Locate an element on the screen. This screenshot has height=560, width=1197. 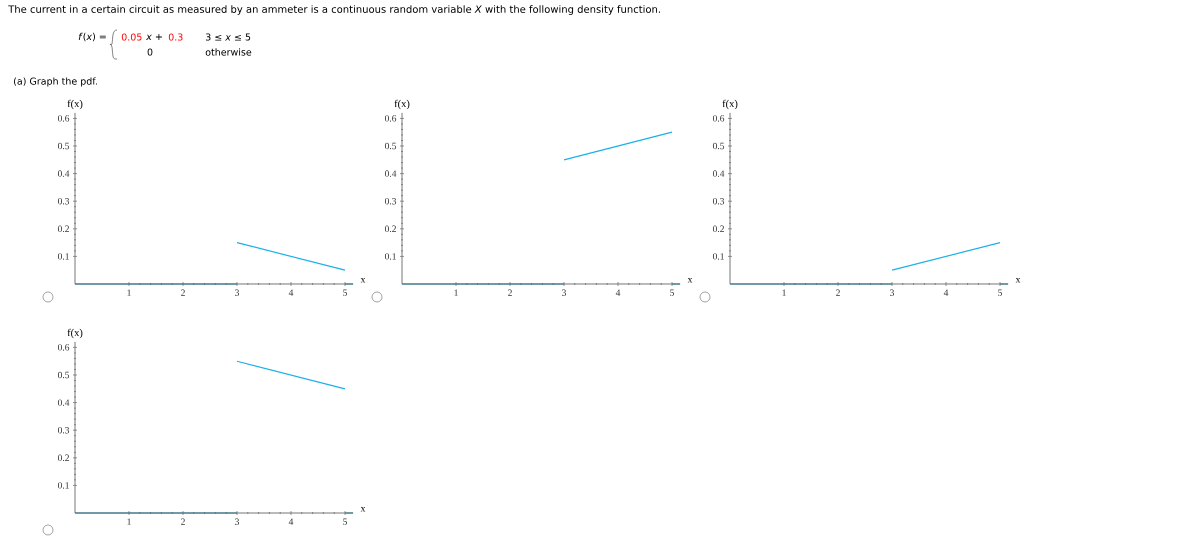
text: 3 ≤ x ≤ 5 is located at coordinates (228, 37).